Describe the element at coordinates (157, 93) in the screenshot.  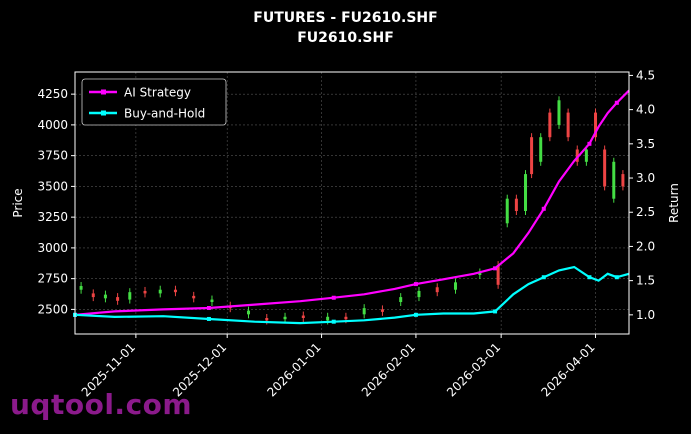
I see `legend-label: AI Strategy` at that location.